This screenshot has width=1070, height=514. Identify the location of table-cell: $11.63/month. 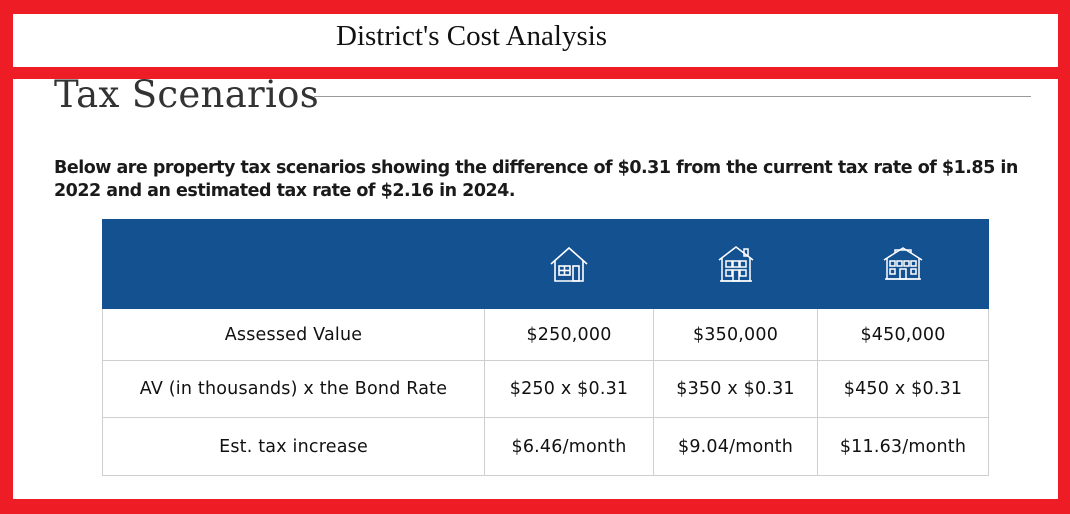
(903, 446).